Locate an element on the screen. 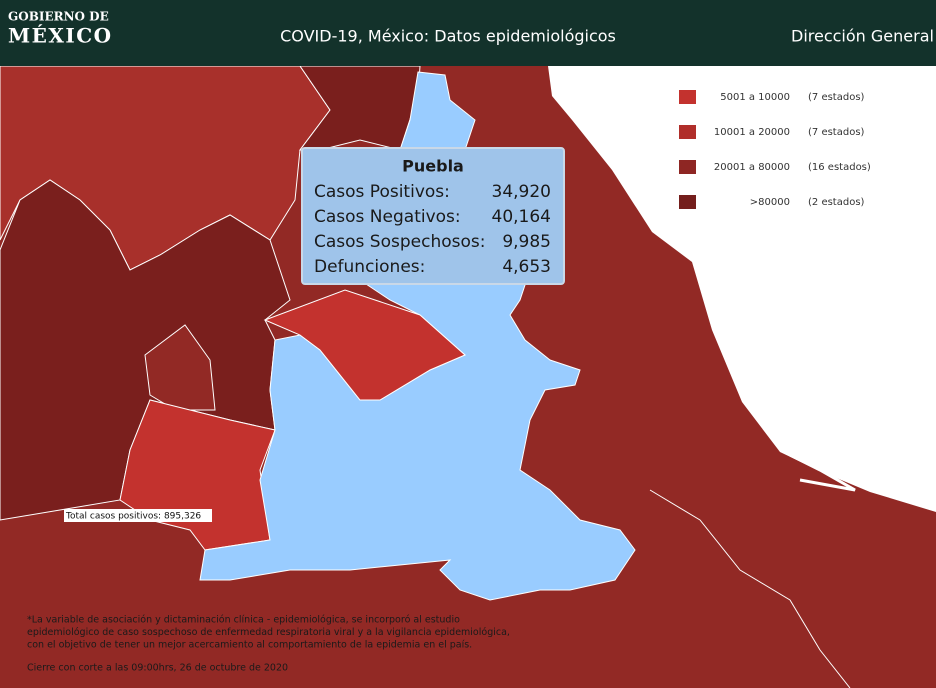 The width and height of the screenshot is (936, 688). legend-count: (16 estados) is located at coordinates (839, 167).